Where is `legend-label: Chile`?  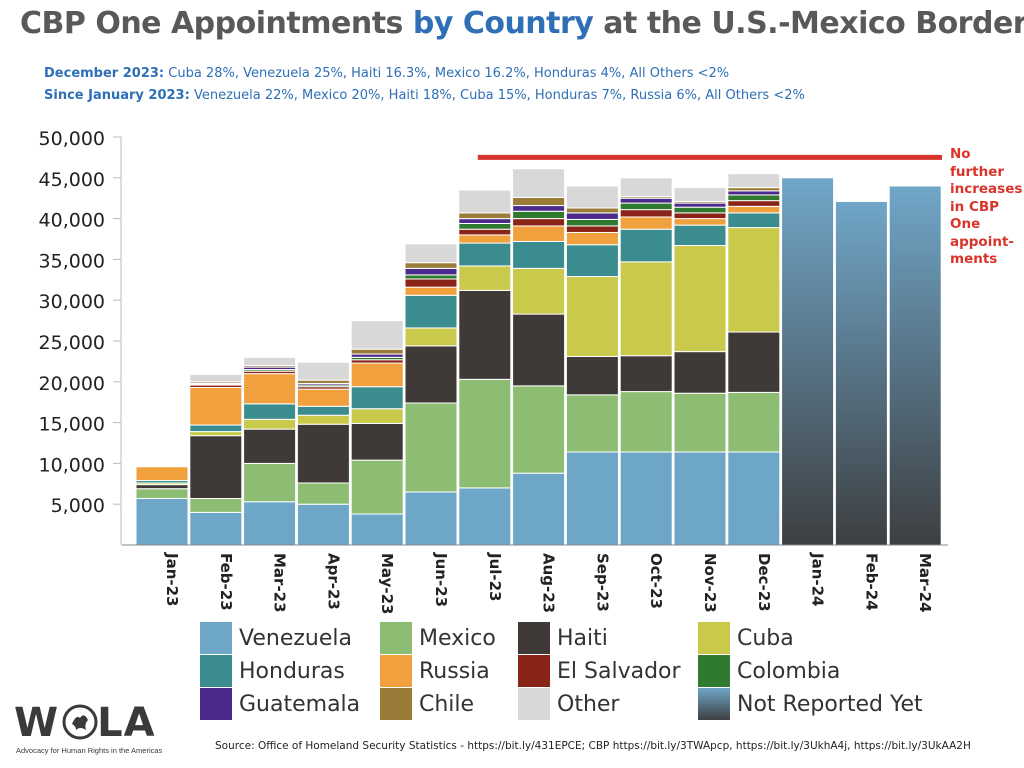 legend-label: Chile is located at coordinates (447, 704).